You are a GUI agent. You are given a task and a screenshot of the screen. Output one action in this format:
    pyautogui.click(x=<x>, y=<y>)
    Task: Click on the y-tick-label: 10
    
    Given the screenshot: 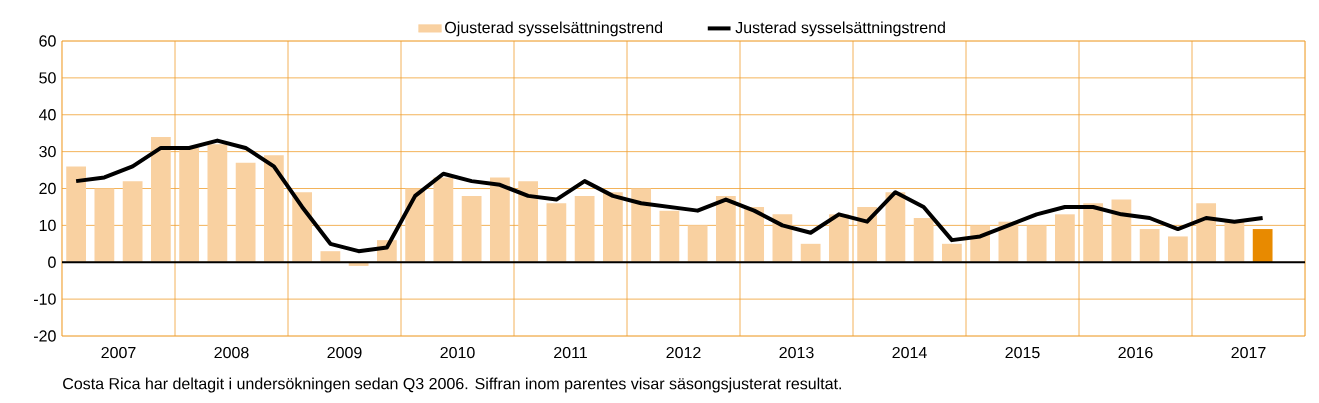 What is the action you would take?
    pyautogui.click(x=47, y=225)
    